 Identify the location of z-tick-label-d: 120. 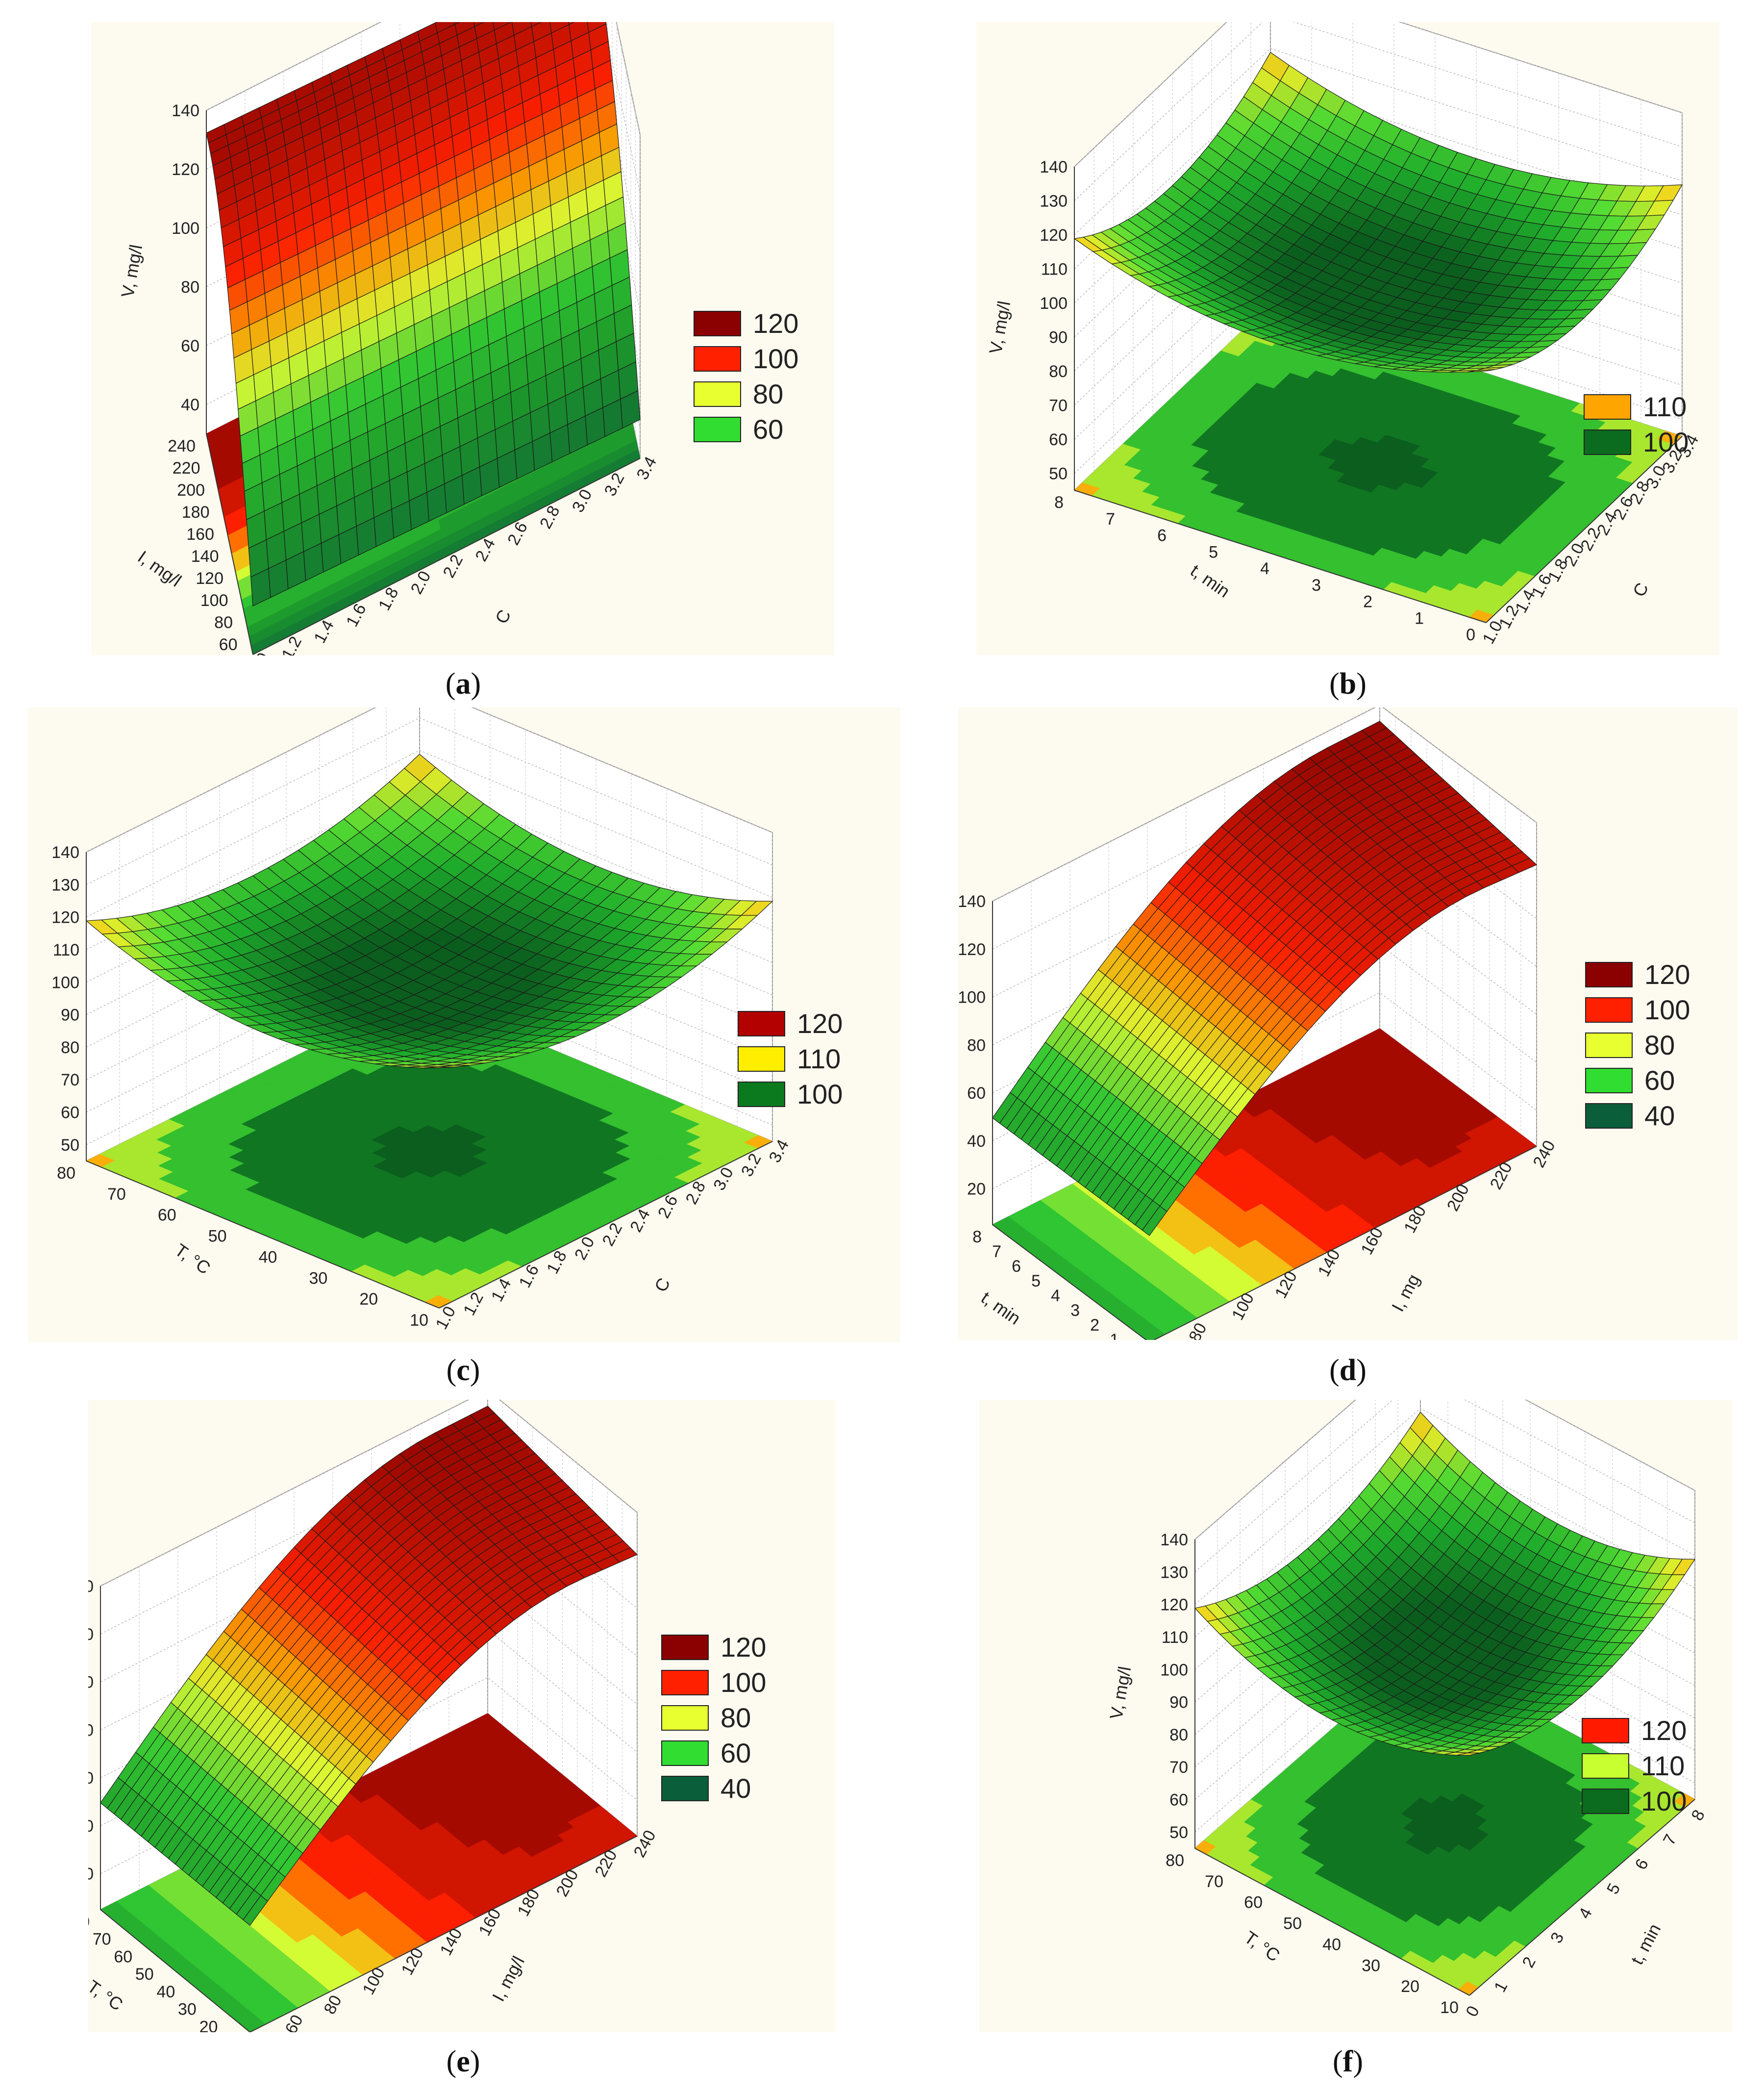
(972, 949).